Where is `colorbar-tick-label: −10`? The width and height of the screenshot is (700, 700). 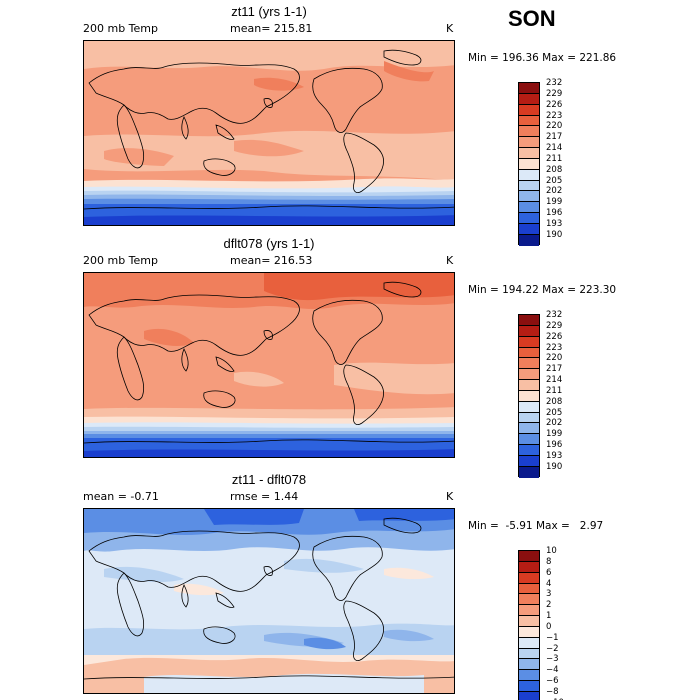 colorbar-tick-label: −10 is located at coordinates (555, 699).